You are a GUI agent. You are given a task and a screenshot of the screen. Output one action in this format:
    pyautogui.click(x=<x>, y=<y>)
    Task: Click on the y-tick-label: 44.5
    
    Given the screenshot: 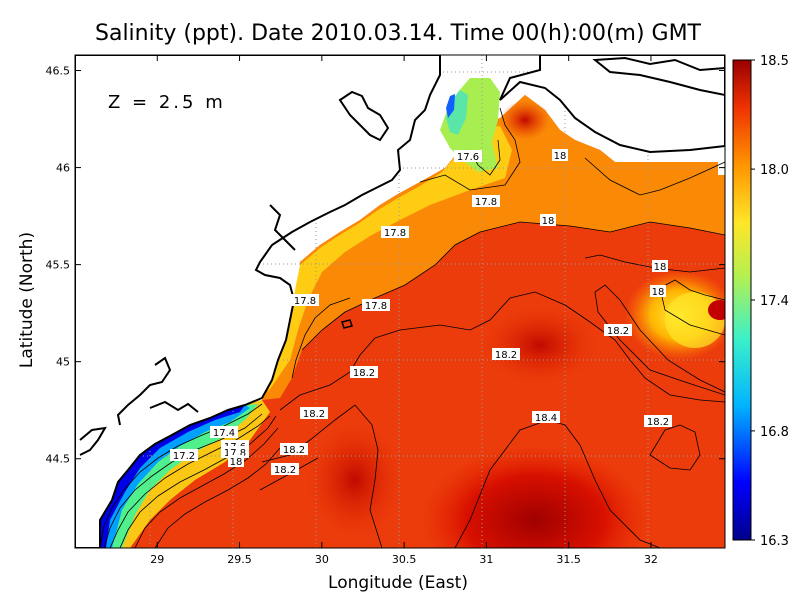 What is the action you would take?
    pyautogui.click(x=58, y=459)
    